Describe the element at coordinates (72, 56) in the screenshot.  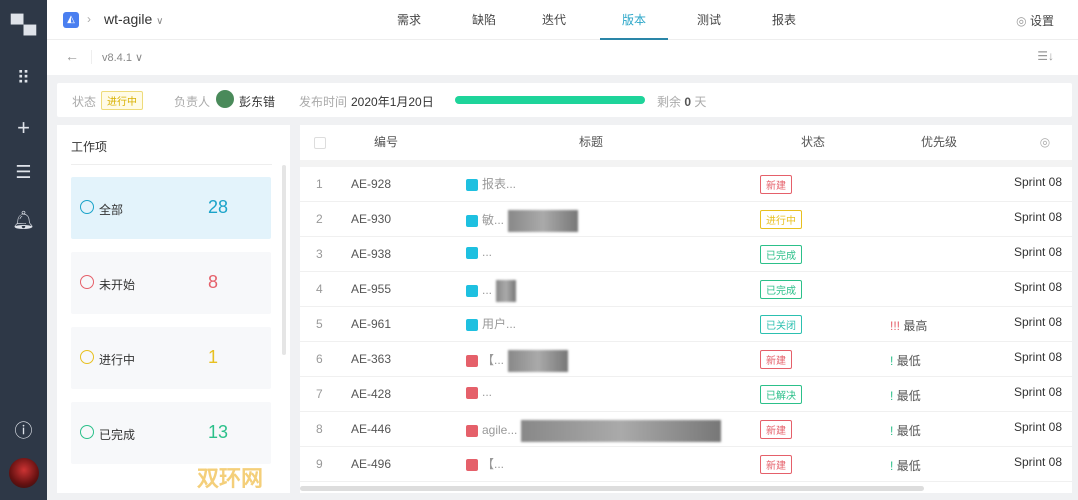
I see `back-arrow-icon: ←` at that location.